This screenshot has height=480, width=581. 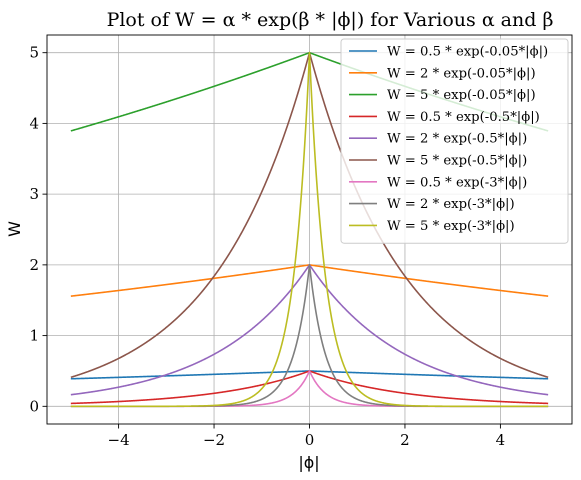 I want to click on x-tick-label: −4, so click(x=119, y=440).